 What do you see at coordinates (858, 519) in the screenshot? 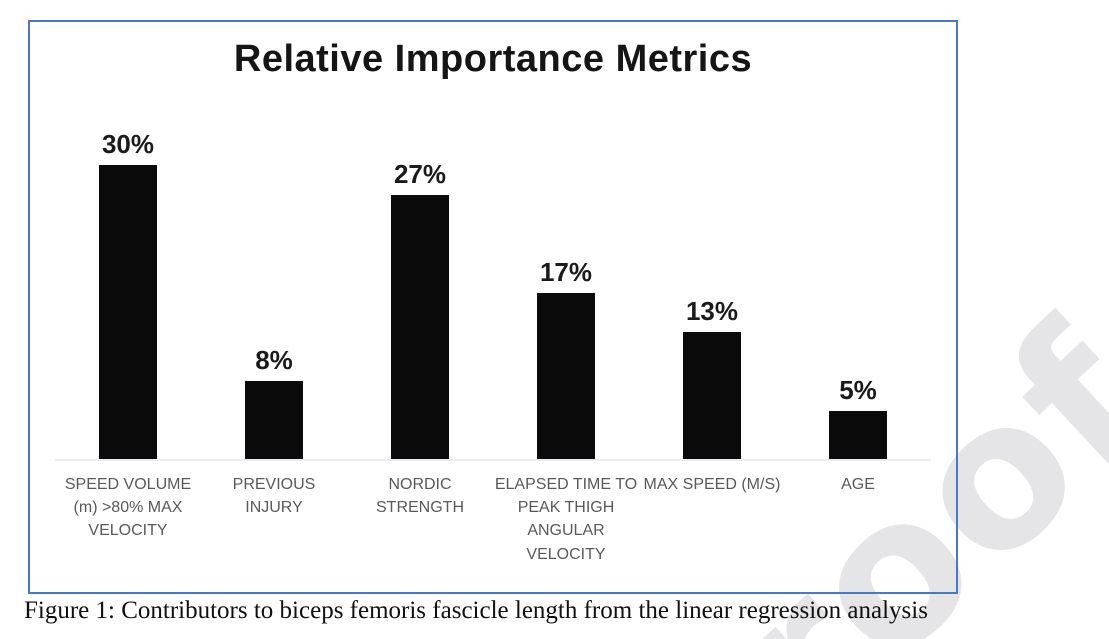
I see `category-label-cell: AGE` at bounding box center [858, 519].